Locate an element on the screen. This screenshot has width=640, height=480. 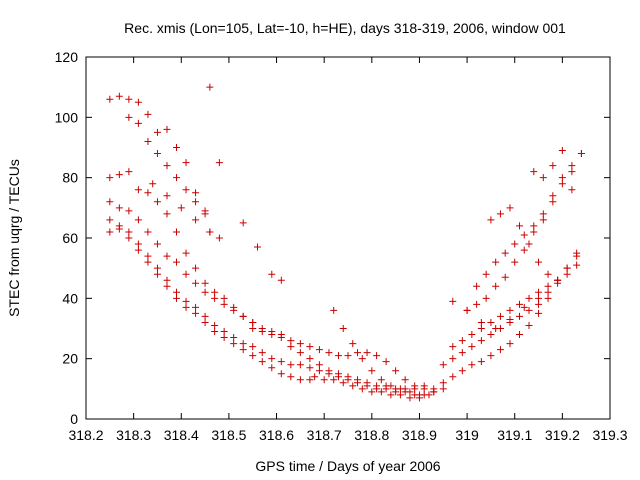
x-tick-label: 318.4 is located at coordinates (181, 435).